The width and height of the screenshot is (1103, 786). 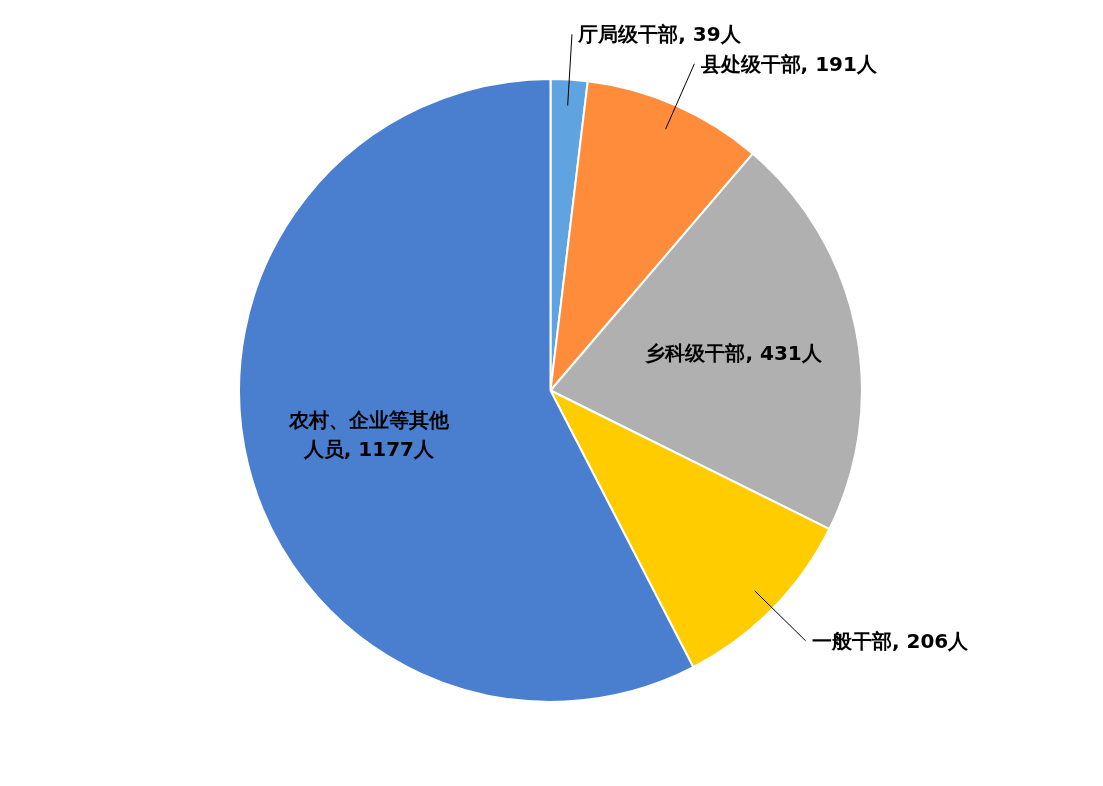 What do you see at coordinates (890, 640) in the screenshot?
I see `slice-label: 一般干部, 206人` at bounding box center [890, 640].